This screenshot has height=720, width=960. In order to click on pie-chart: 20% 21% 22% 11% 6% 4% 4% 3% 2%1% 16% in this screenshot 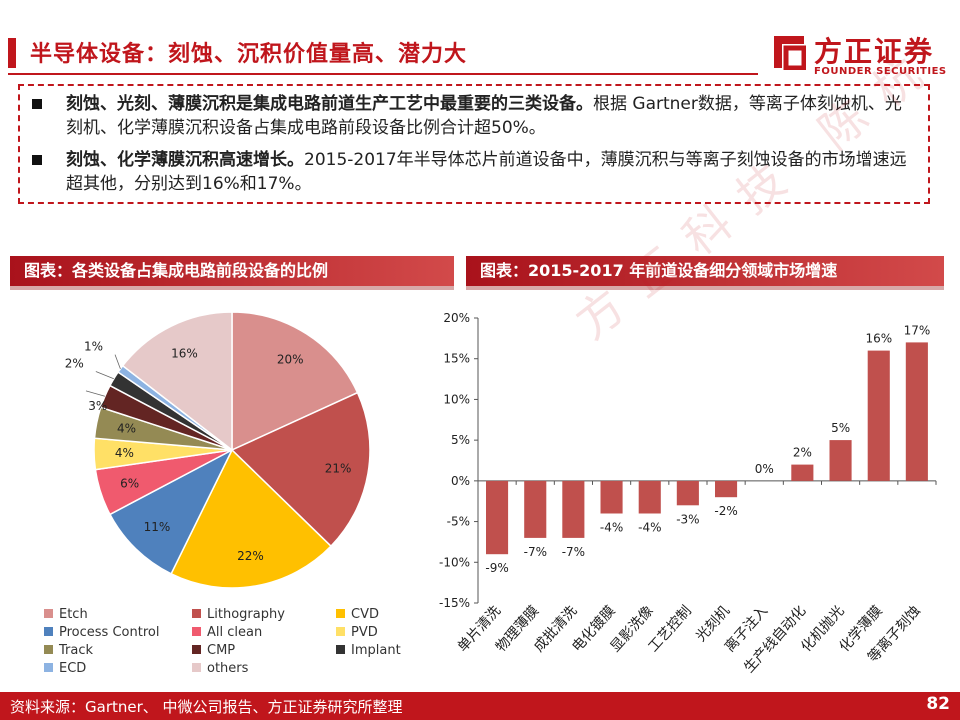, I will do `click(218, 450)`.